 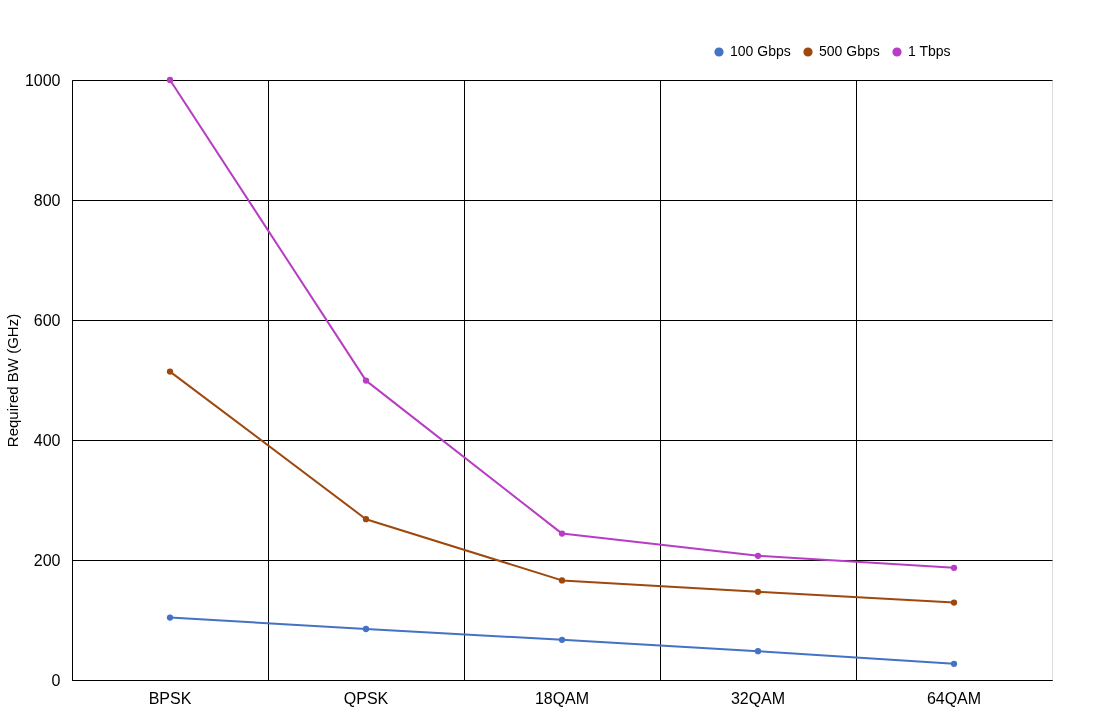 I want to click on x-tick-label: 32QAM, so click(x=758, y=698).